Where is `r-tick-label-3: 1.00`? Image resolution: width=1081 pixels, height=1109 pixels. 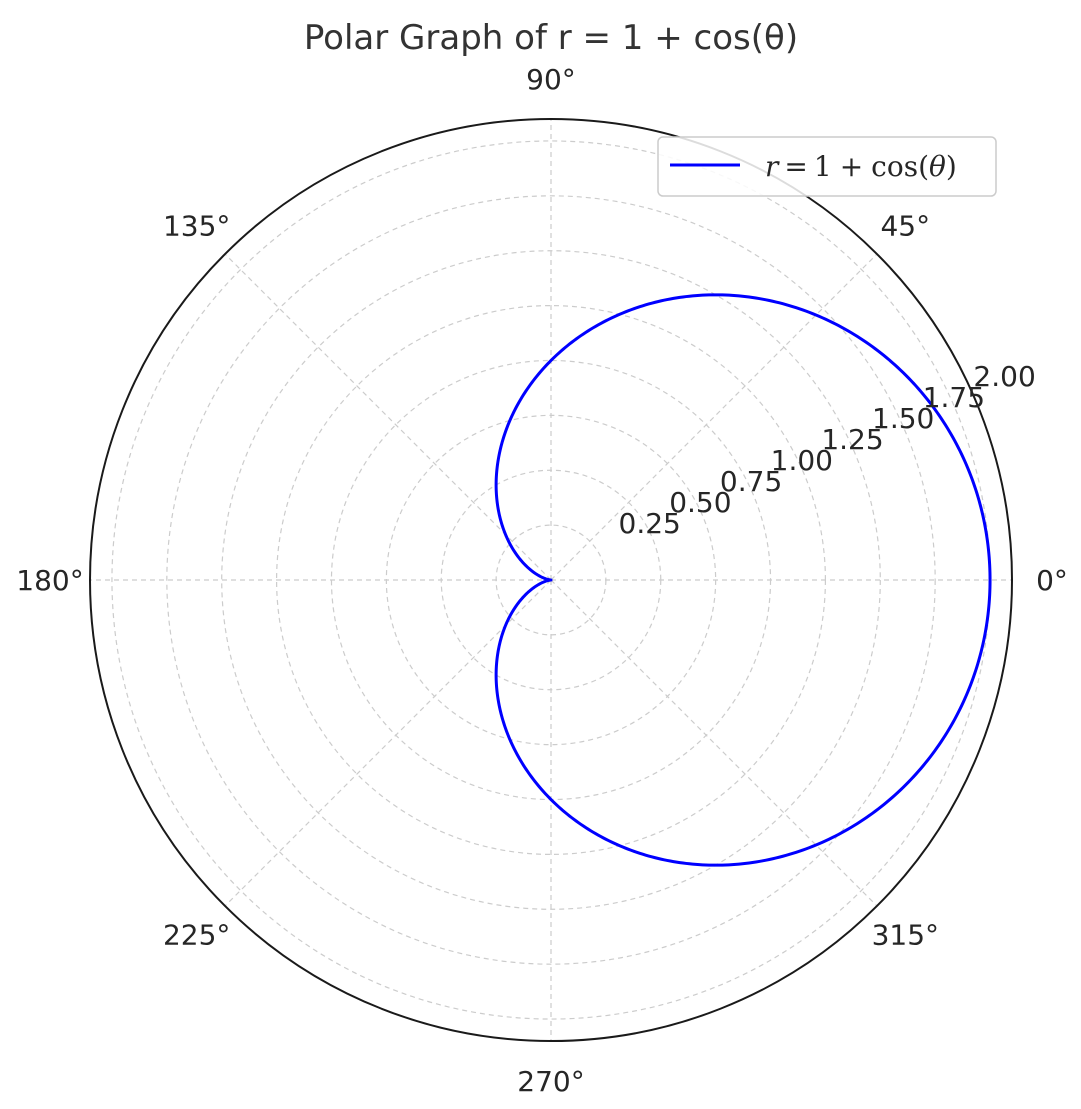 r-tick-label-3: 1.00 is located at coordinates (802, 460).